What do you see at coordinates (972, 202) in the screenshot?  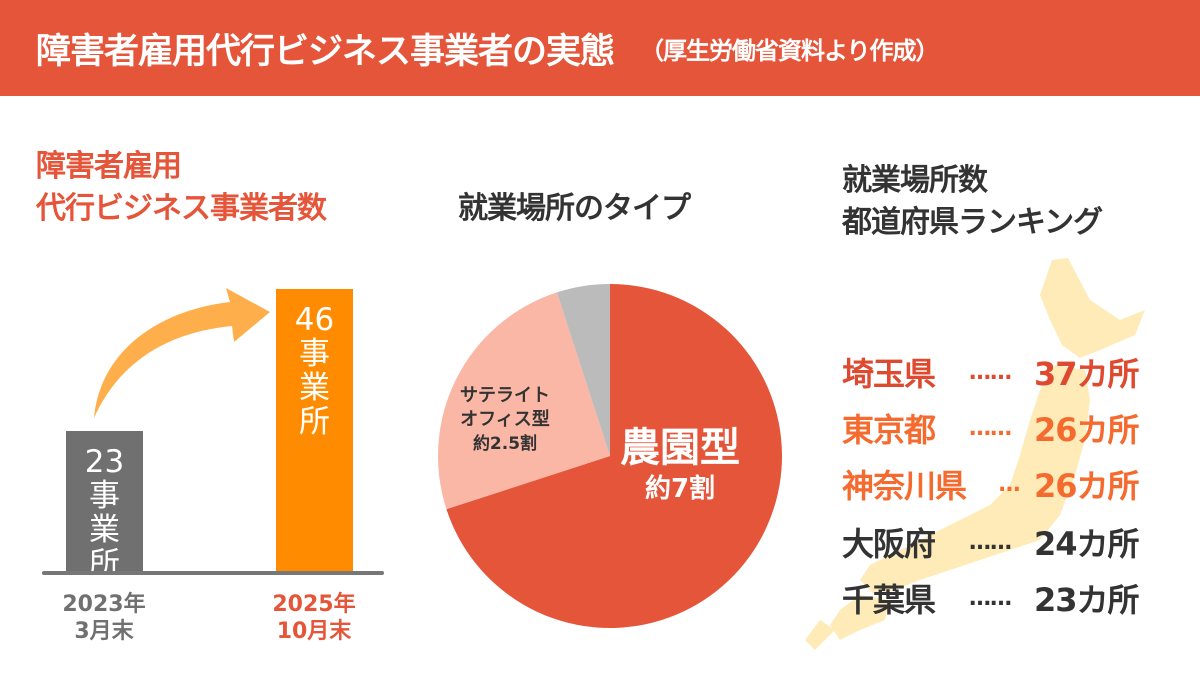 I see `ranking-title: 就業場所数 都道府県ランキング` at bounding box center [972, 202].